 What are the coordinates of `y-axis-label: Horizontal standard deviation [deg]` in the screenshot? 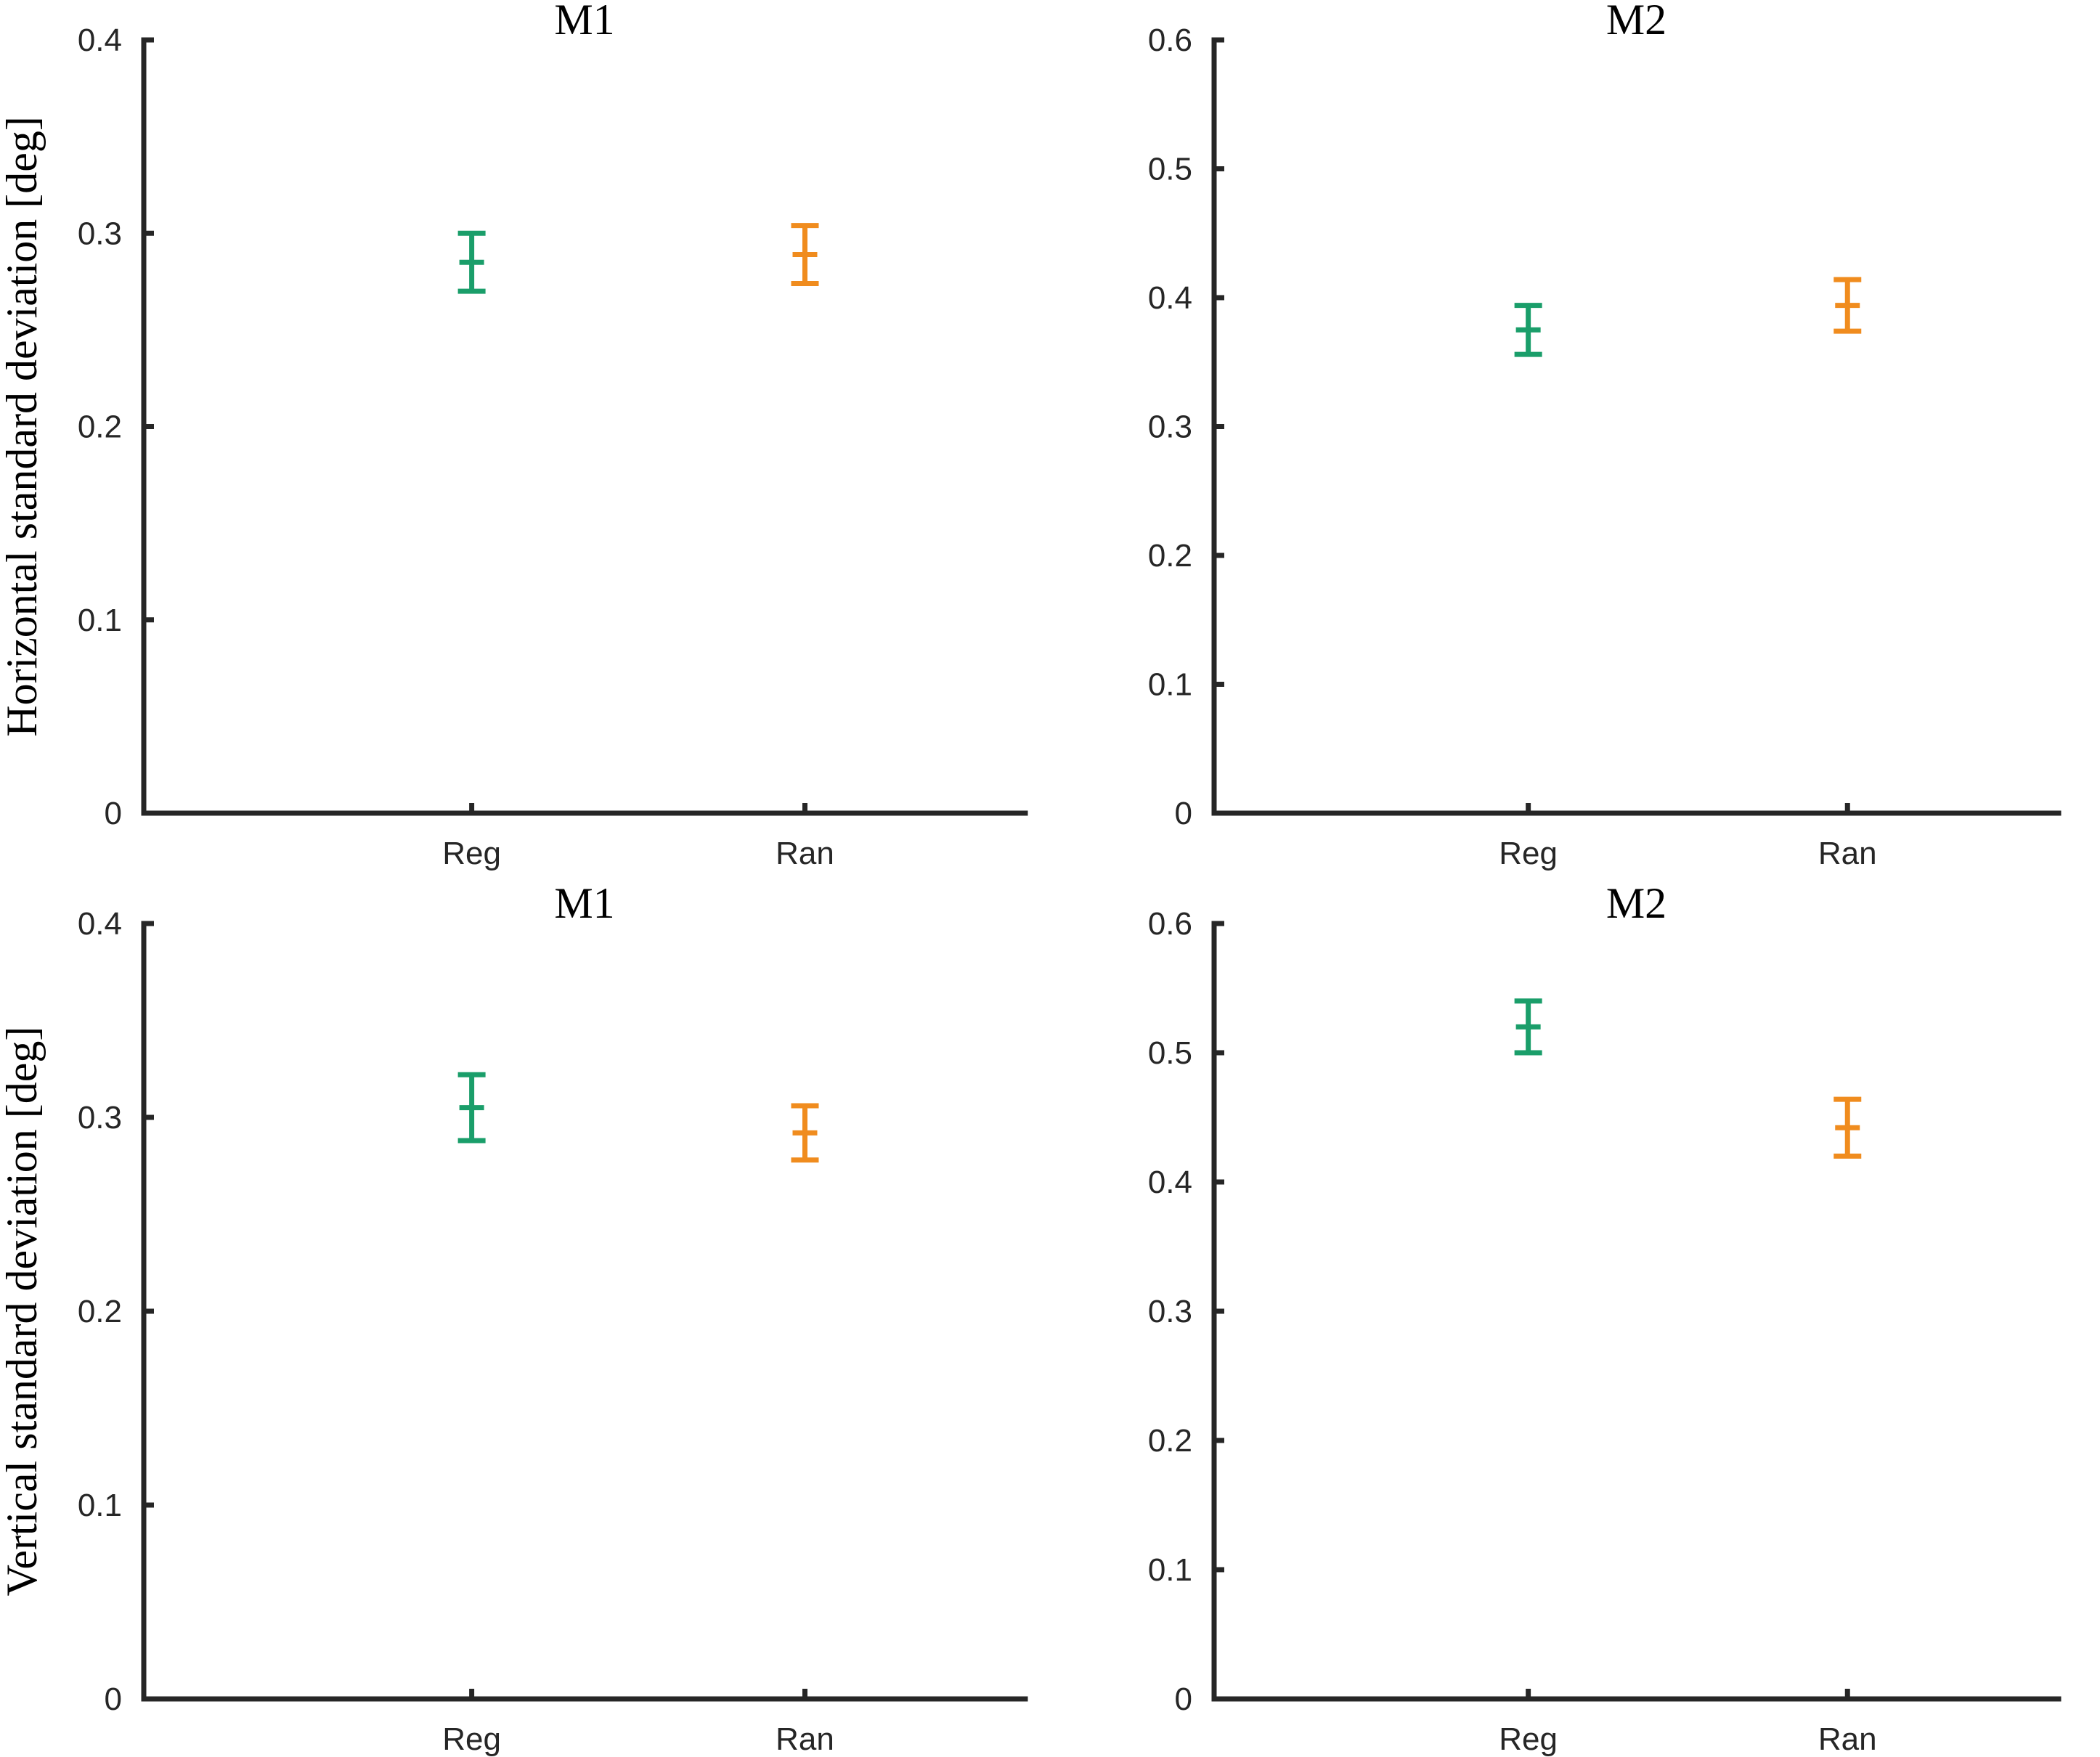 It's located at (23, 426).